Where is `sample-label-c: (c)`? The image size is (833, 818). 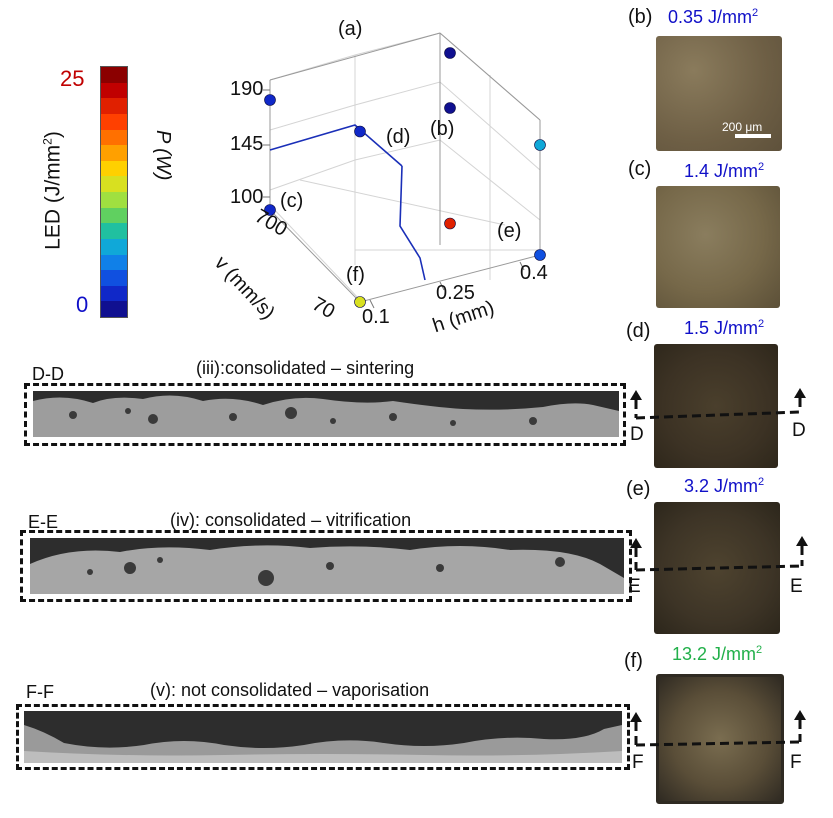
sample-label-c: (c) is located at coordinates (640, 169).